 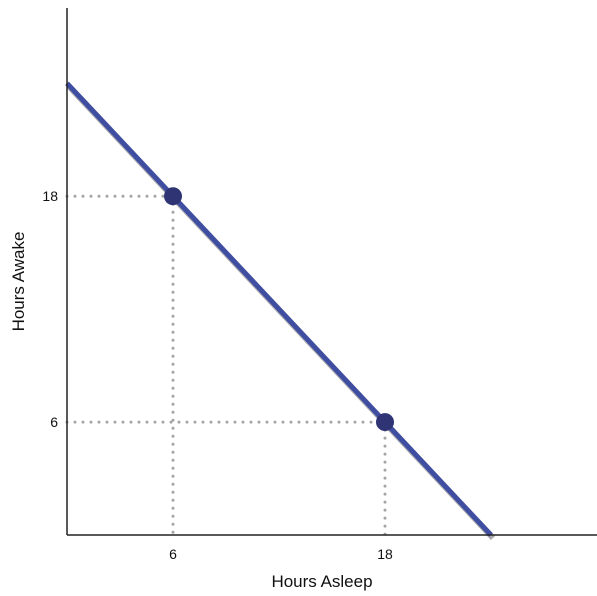 I want to click on y-tick-label-2: 18, so click(x=50, y=196).